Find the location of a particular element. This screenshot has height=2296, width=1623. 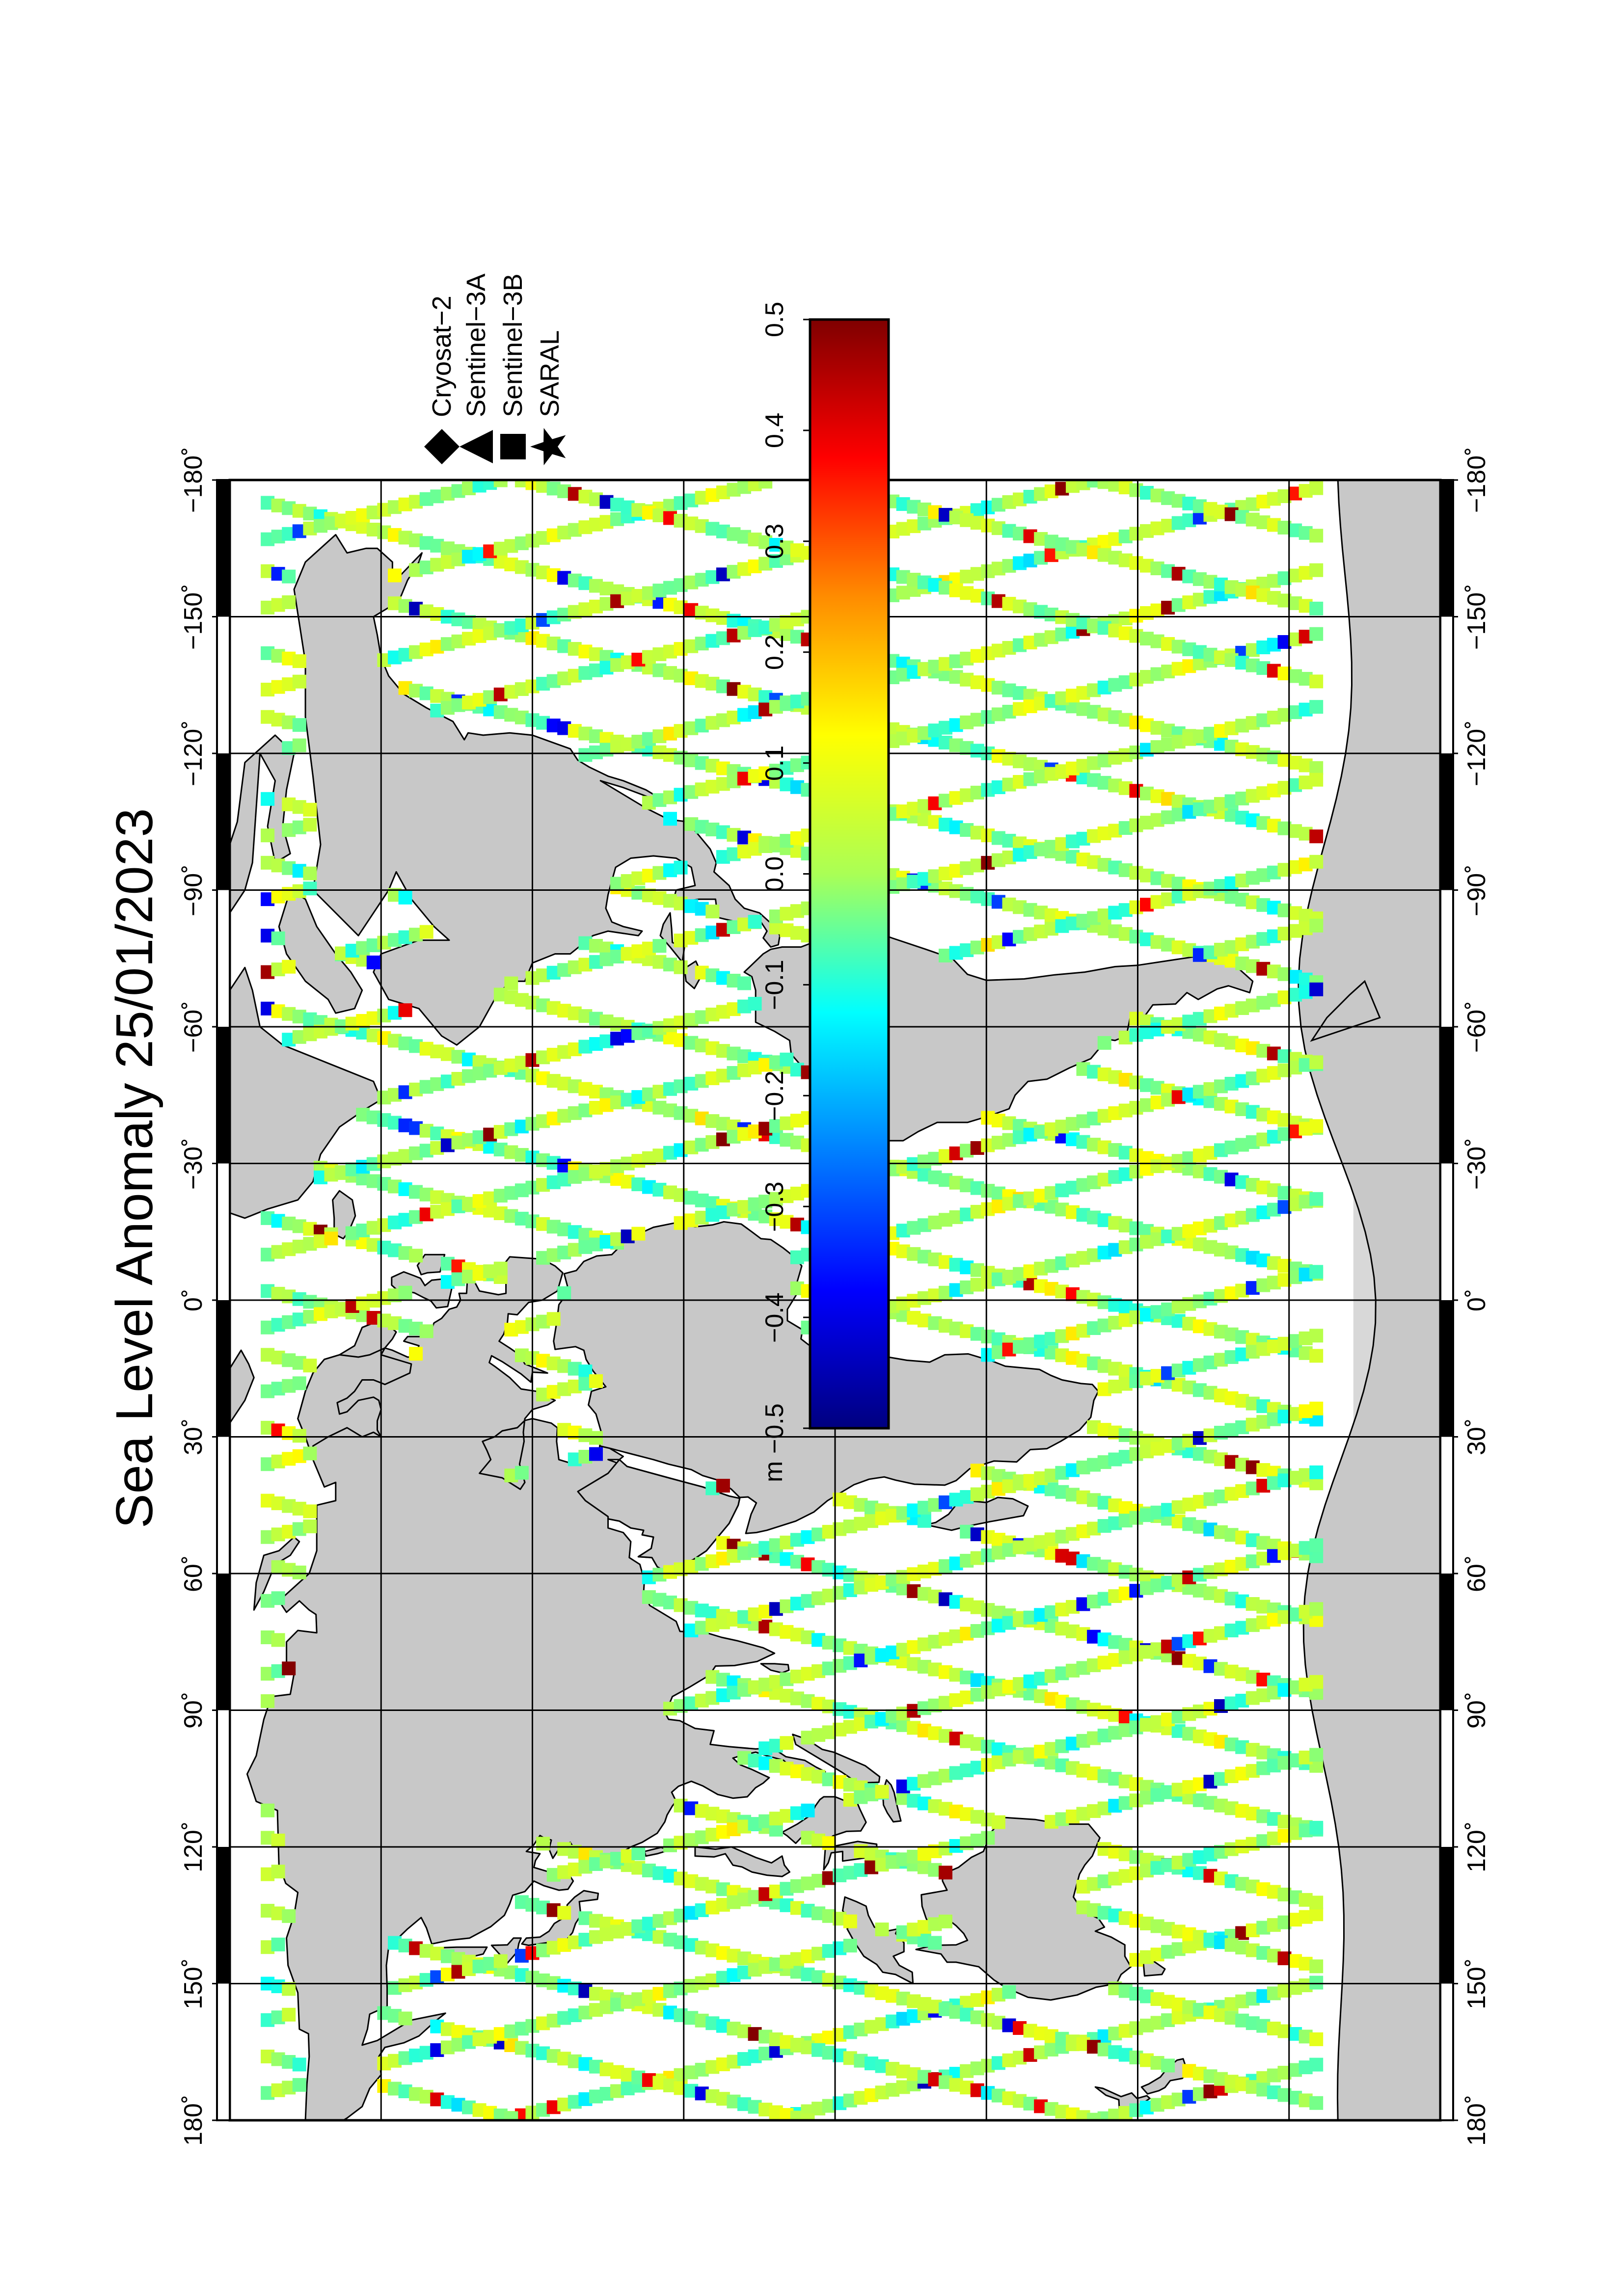

colorbar-tick-label: −0.4 is located at coordinates (774, 1318).